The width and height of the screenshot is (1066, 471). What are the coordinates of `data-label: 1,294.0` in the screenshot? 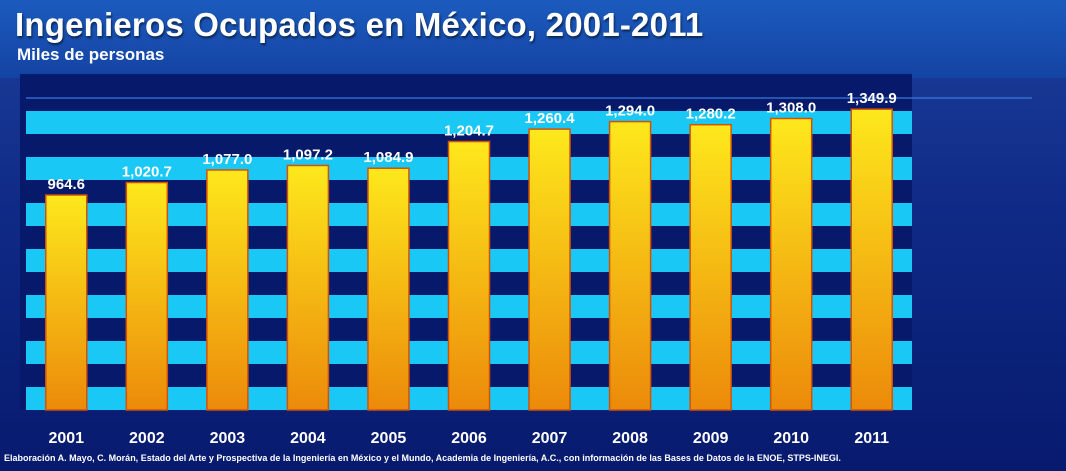 It's located at (630, 111).